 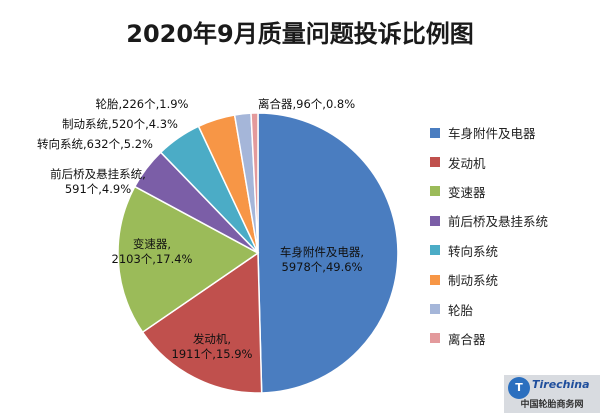 I want to click on legend-label: 发动机, so click(x=467, y=163).